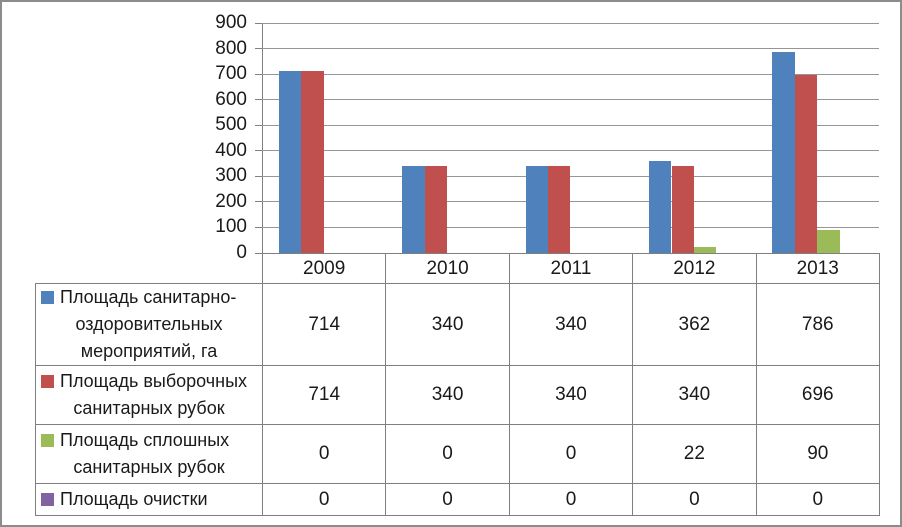  What do you see at coordinates (231, 176) in the screenshot?
I see `y-axis-tick-label: 300` at bounding box center [231, 176].